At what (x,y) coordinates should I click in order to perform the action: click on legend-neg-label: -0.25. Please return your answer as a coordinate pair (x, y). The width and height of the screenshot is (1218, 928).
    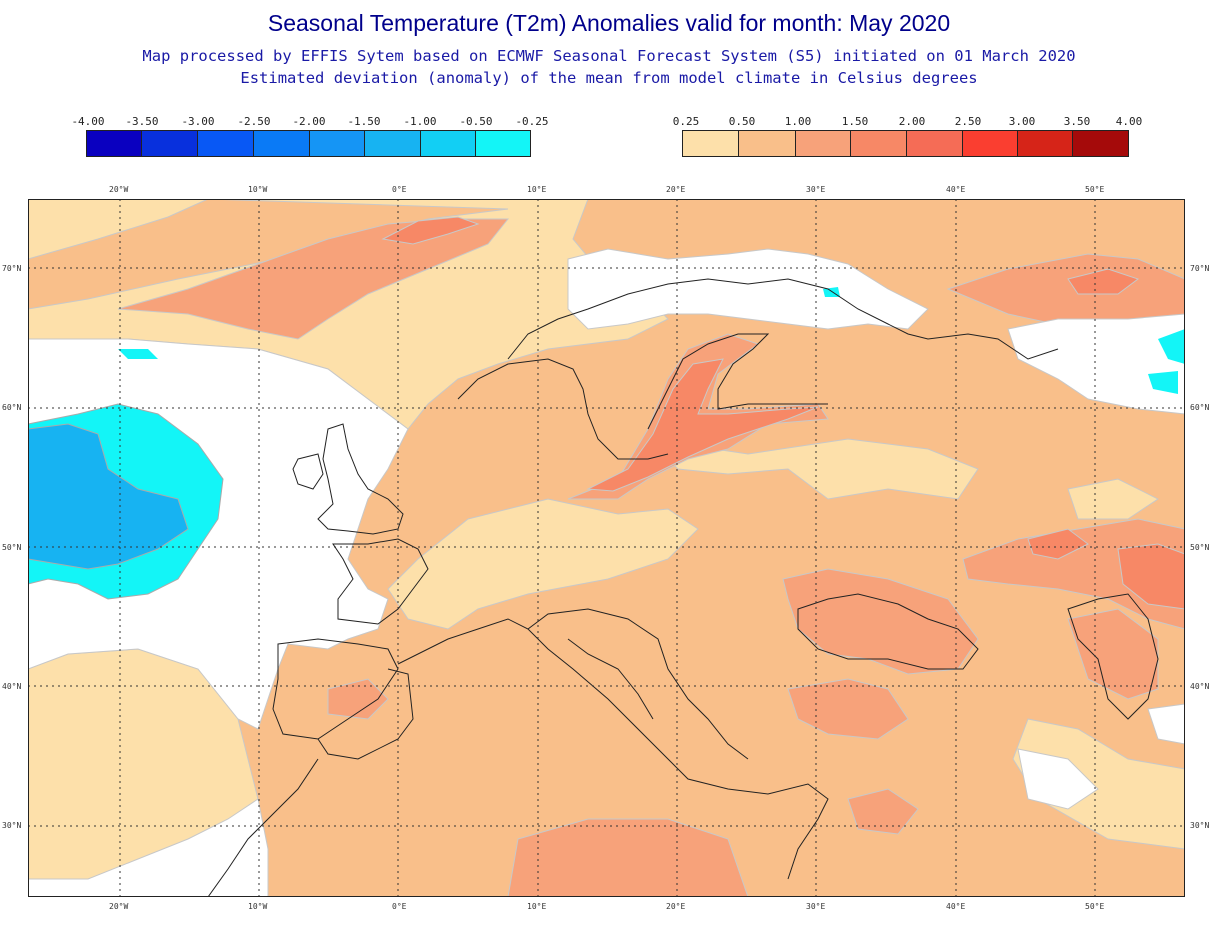
    Looking at the image, I should click on (532, 121).